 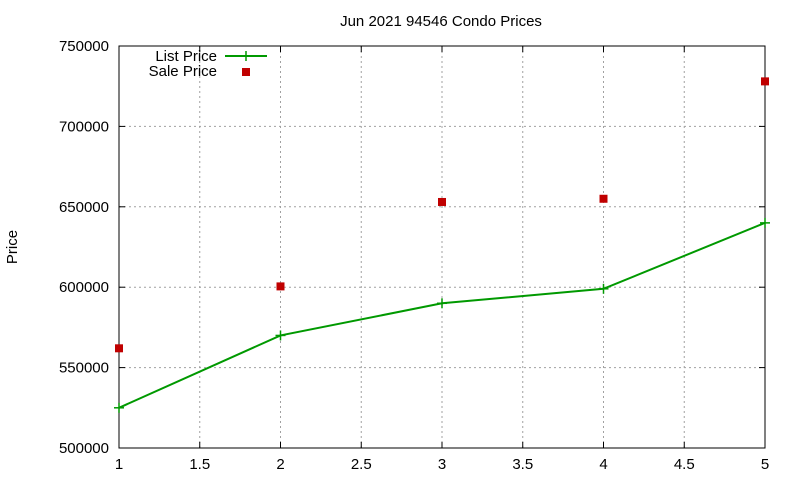 I want to click on y-tick-label: 550000, so click(x=84, y=368).